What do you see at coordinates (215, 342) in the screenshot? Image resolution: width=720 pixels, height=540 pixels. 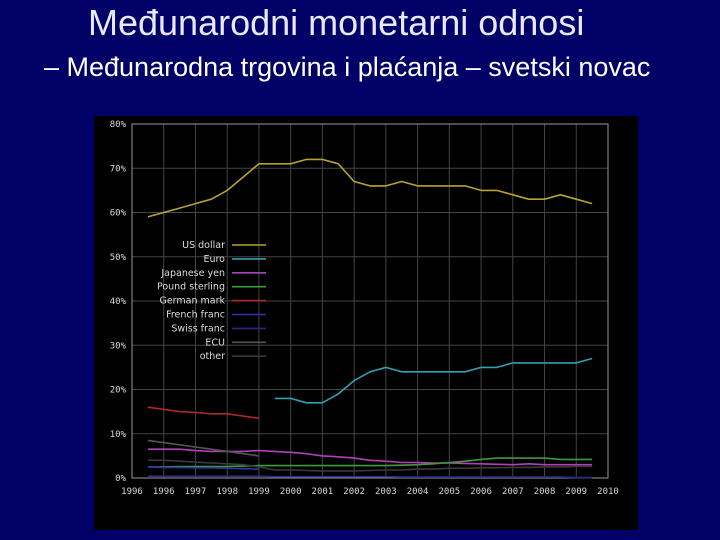 I see `legend-label-ecu: ECU` at bounding box center [215, 342].